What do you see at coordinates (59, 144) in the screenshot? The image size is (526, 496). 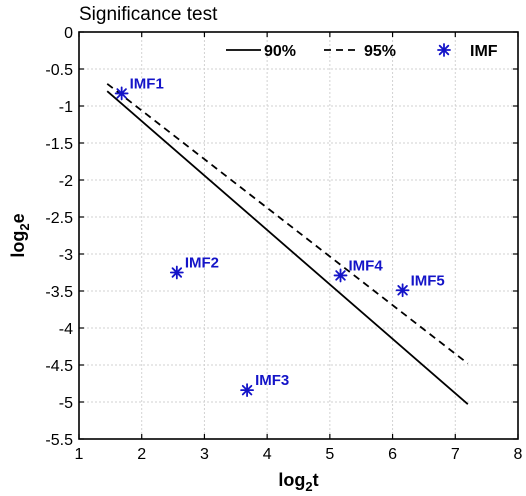 I see `y-tick-label: -1.5` at bounding box center [59, 144].